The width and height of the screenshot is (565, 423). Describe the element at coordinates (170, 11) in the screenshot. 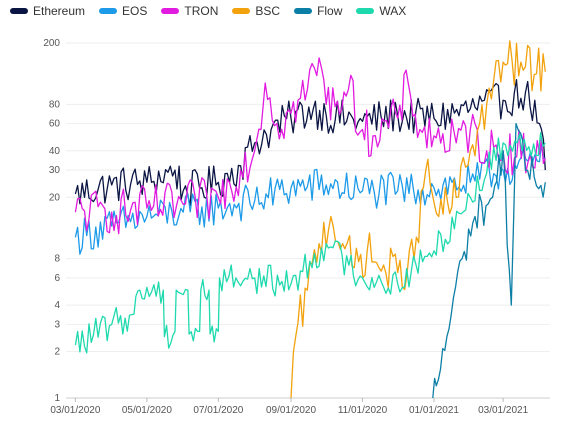

I see `legend-swatch-tron` at that location.